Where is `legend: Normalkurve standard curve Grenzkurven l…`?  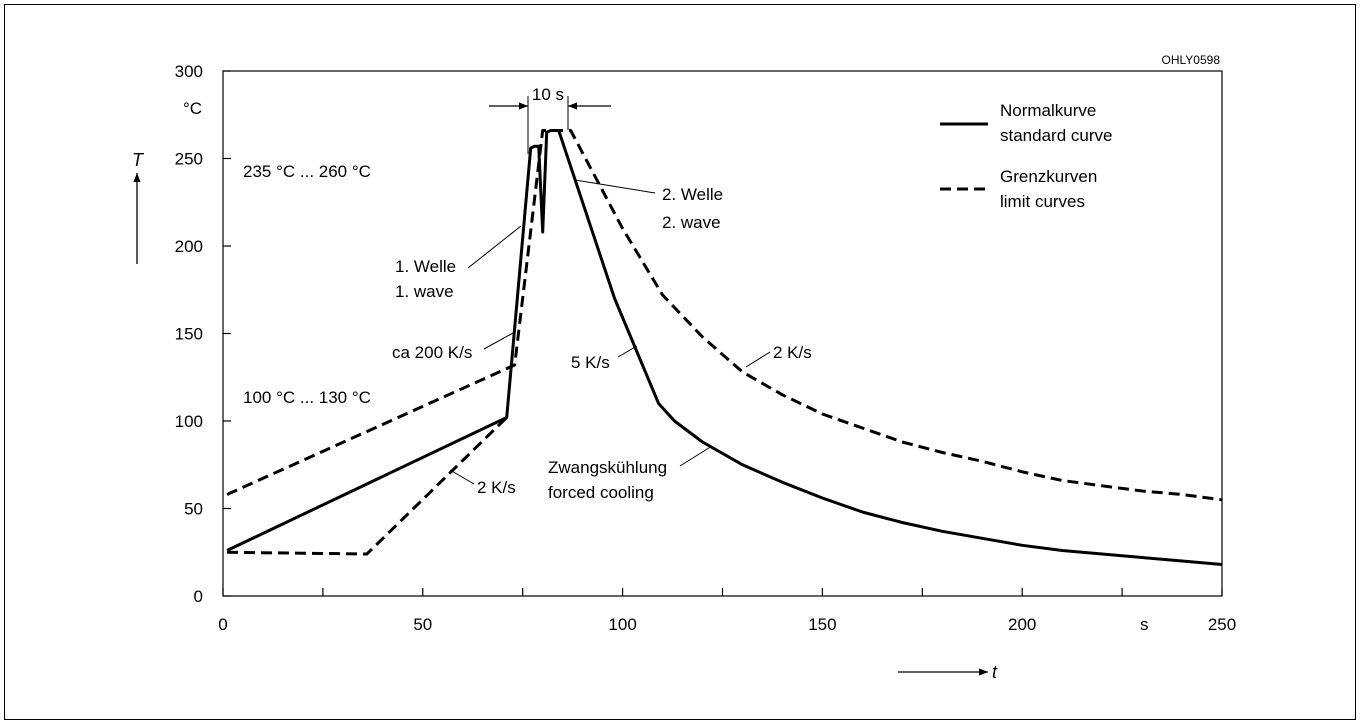
legend: Normalkurve standard curve Grenzkurven l… is located at coordinates (1026, 156).